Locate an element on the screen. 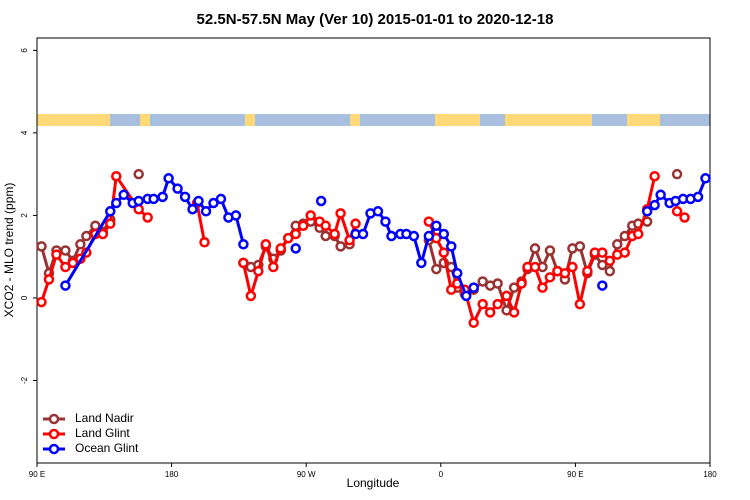 The height and width of the screenshot is (500, 750). x-tick-label: 0 is located at coordinates (441, 474).